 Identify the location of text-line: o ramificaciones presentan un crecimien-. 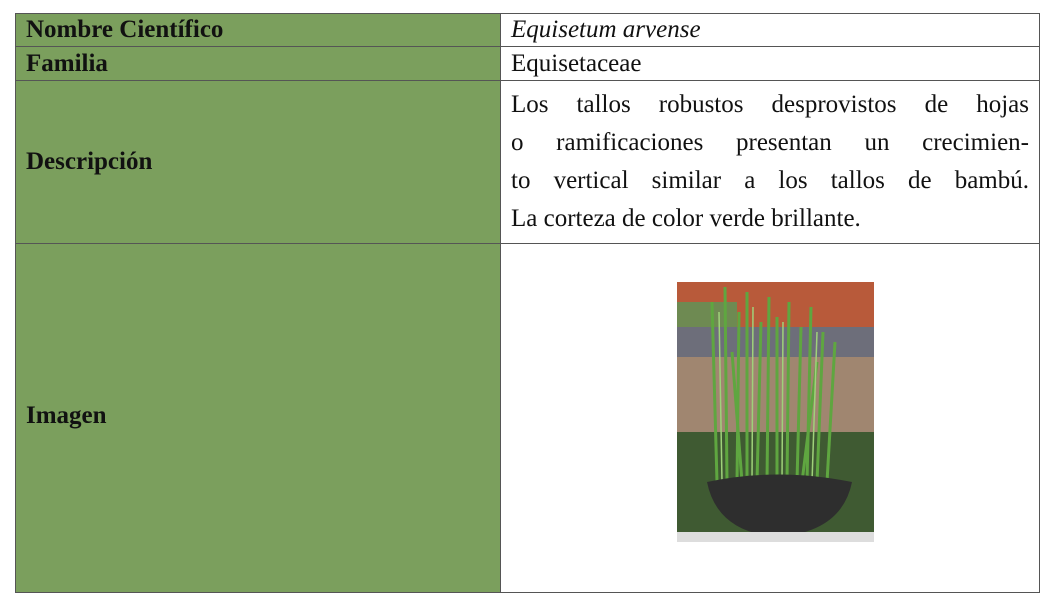
(770, 142).